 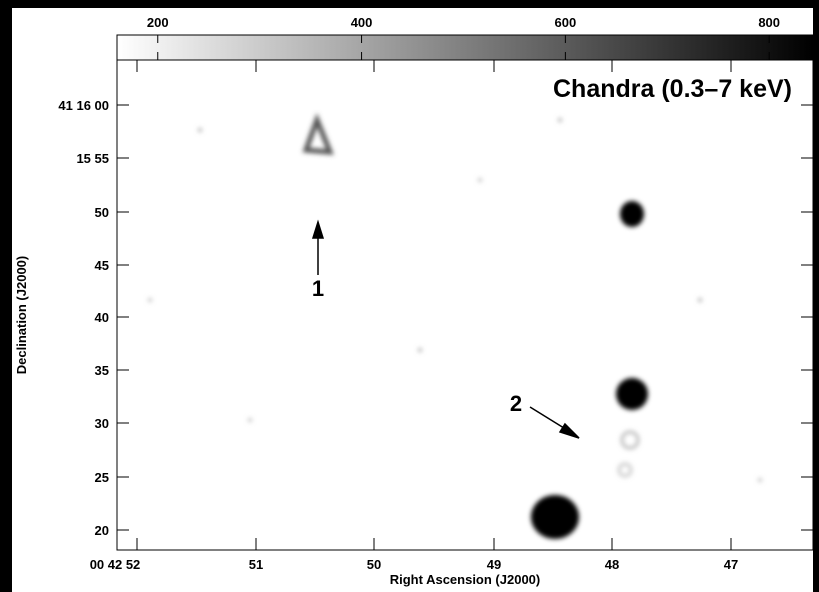 What do you see at coordinates (92, 158) in the screenshot?
I see `y-tick-label: 15 55` at bounding box center [92, 158].